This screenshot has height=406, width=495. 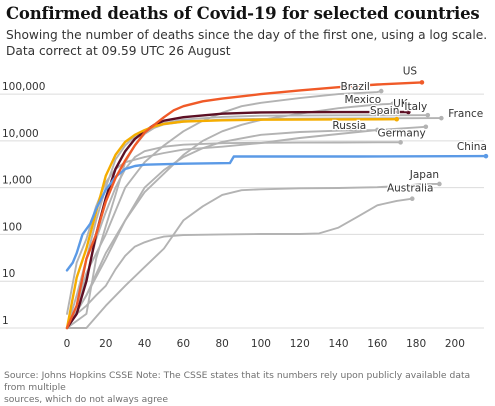 What do you see at coordinates (416, 344) in the screenshot?
I see `x-tick-label: 180` at bounding box center [416, 344].